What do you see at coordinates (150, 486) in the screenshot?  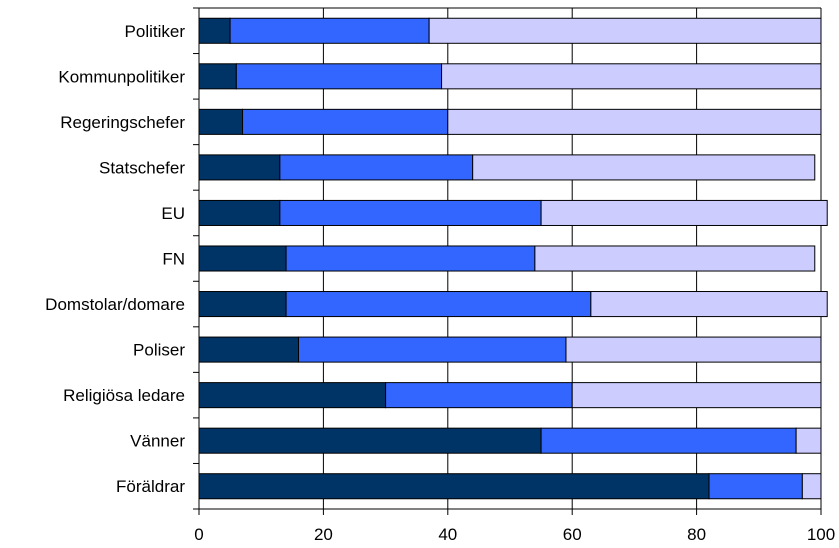 I see `category-label: Föräldrar` at bounding box center [150, 486].